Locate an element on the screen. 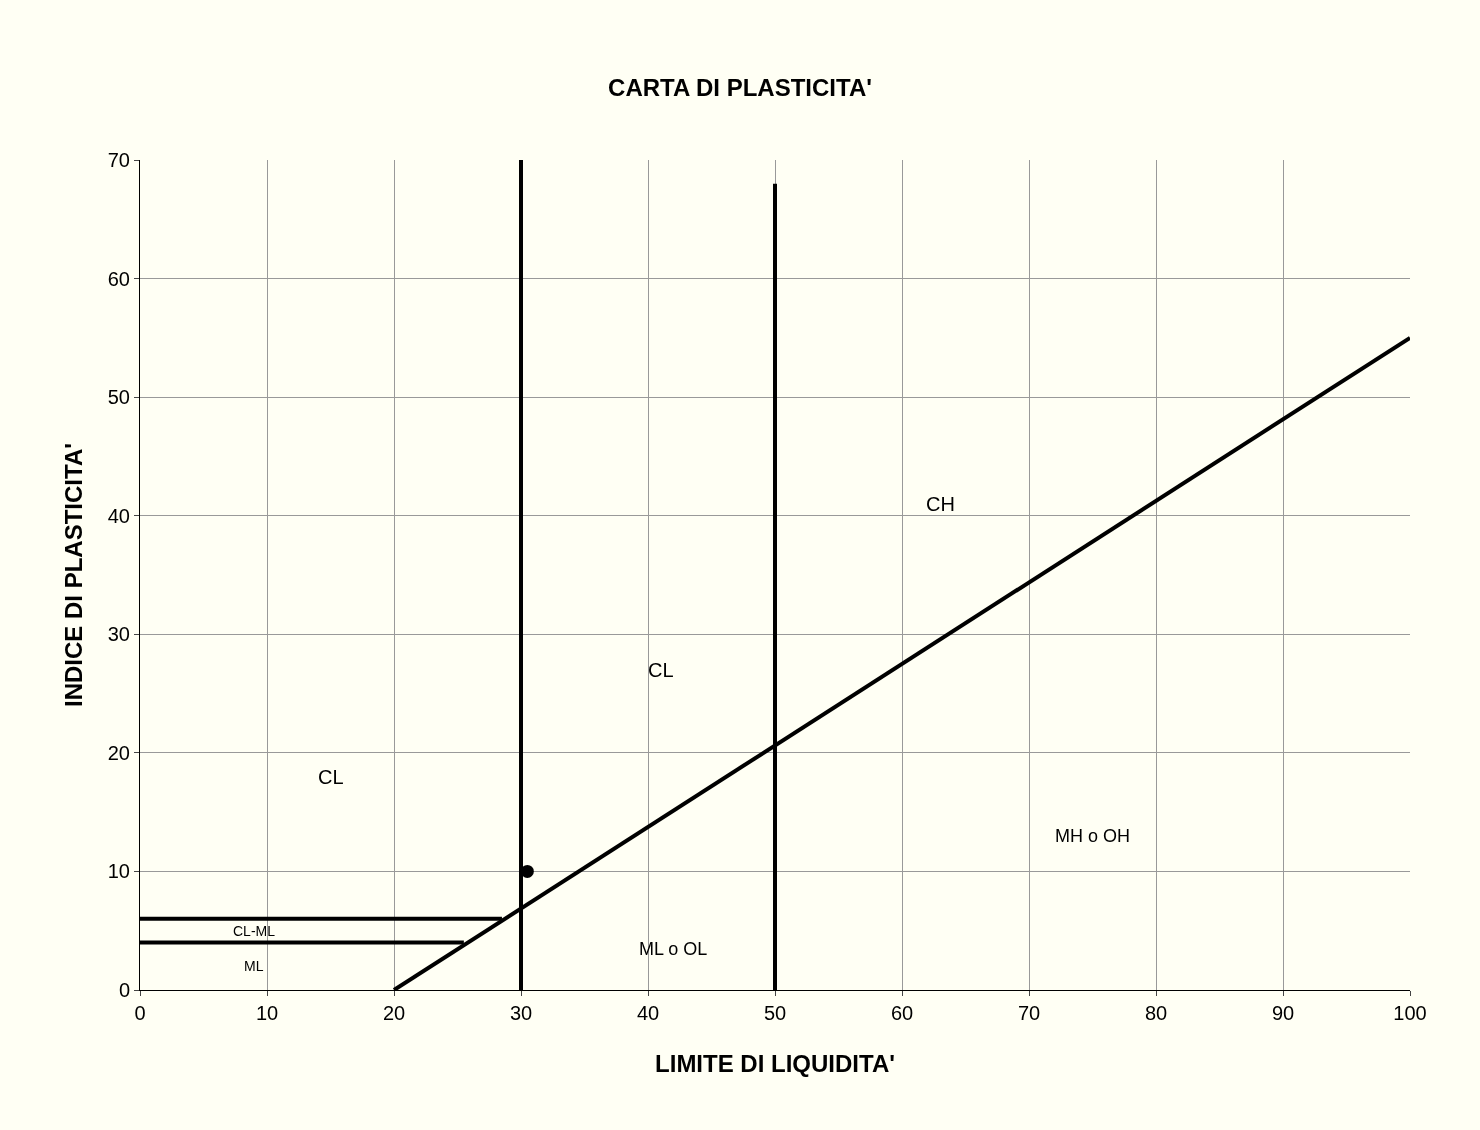  x-tick-label: 50 is located at coordinates (775, 1013).